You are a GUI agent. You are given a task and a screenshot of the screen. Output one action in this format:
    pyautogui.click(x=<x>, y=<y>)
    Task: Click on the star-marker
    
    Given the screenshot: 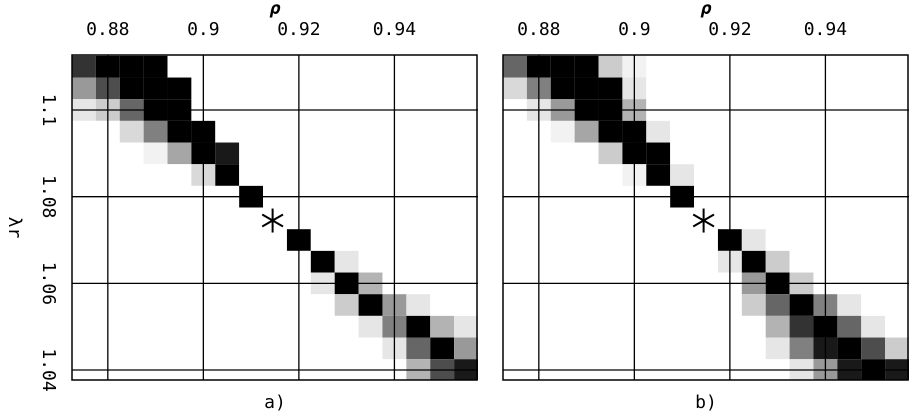 What is the action you would take?
    pyautogui.click(x=272, y=220)
    